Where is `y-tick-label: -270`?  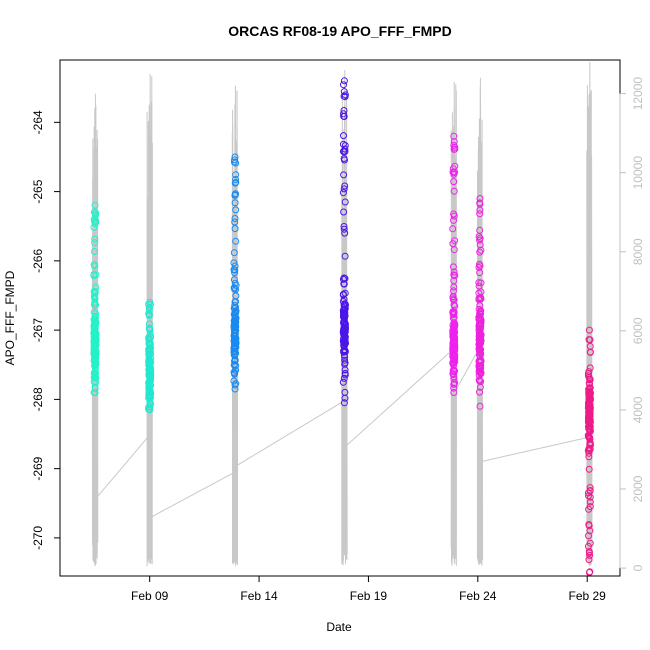
y-tick-label: -270 is located at coordinates (38, 538).